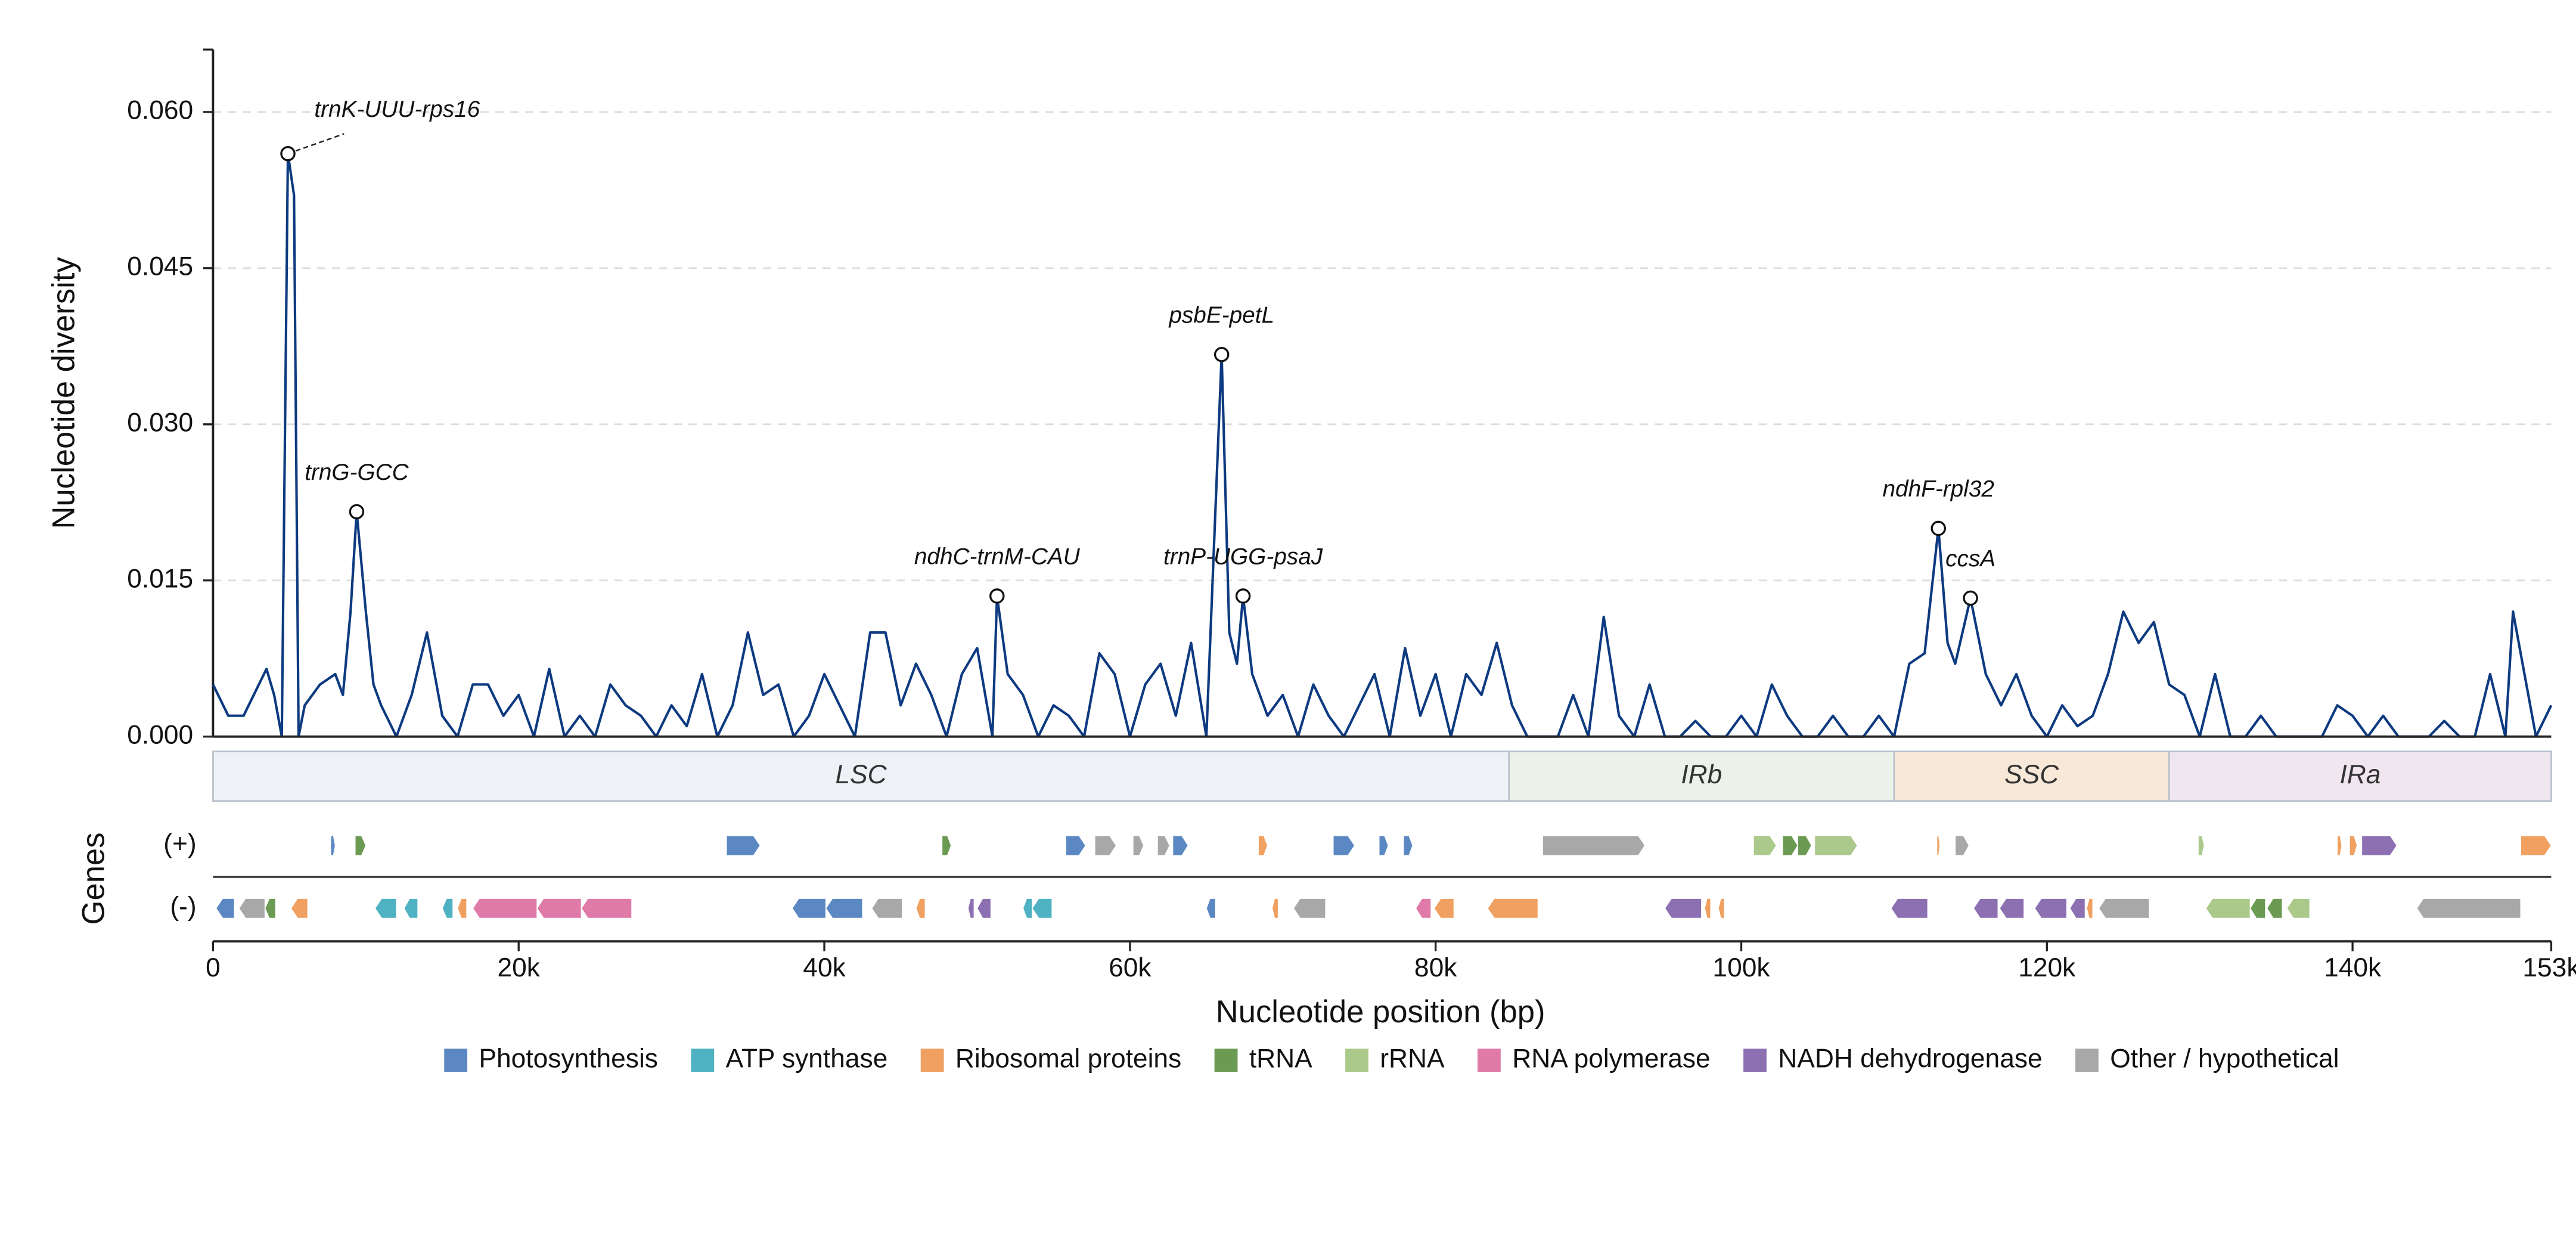  What do you see at coordinates (2353, 967) in the screenshot?
I see `x-tick-label: 140k` at bounding box center [2353, 967].